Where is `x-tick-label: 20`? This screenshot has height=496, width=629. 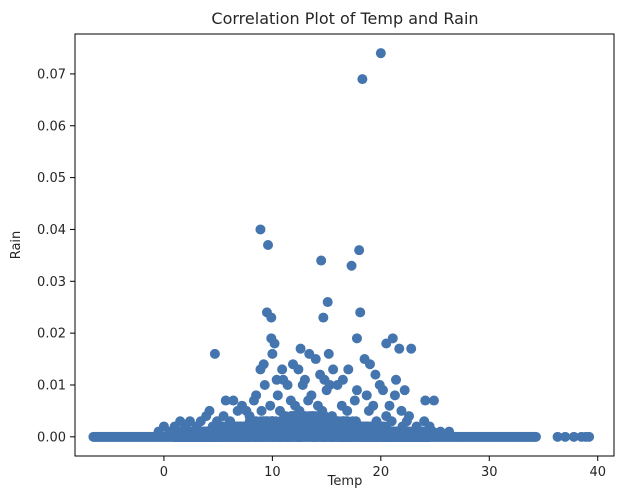
x-tick-label: 20 is located at coordinates (381, 472).